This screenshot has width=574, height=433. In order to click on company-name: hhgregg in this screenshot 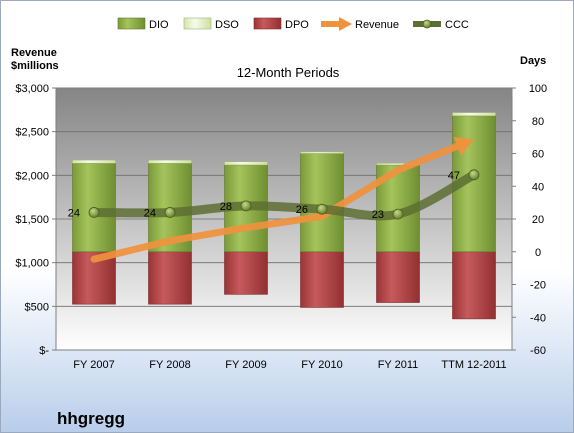, I will do `click(91, 418)`.